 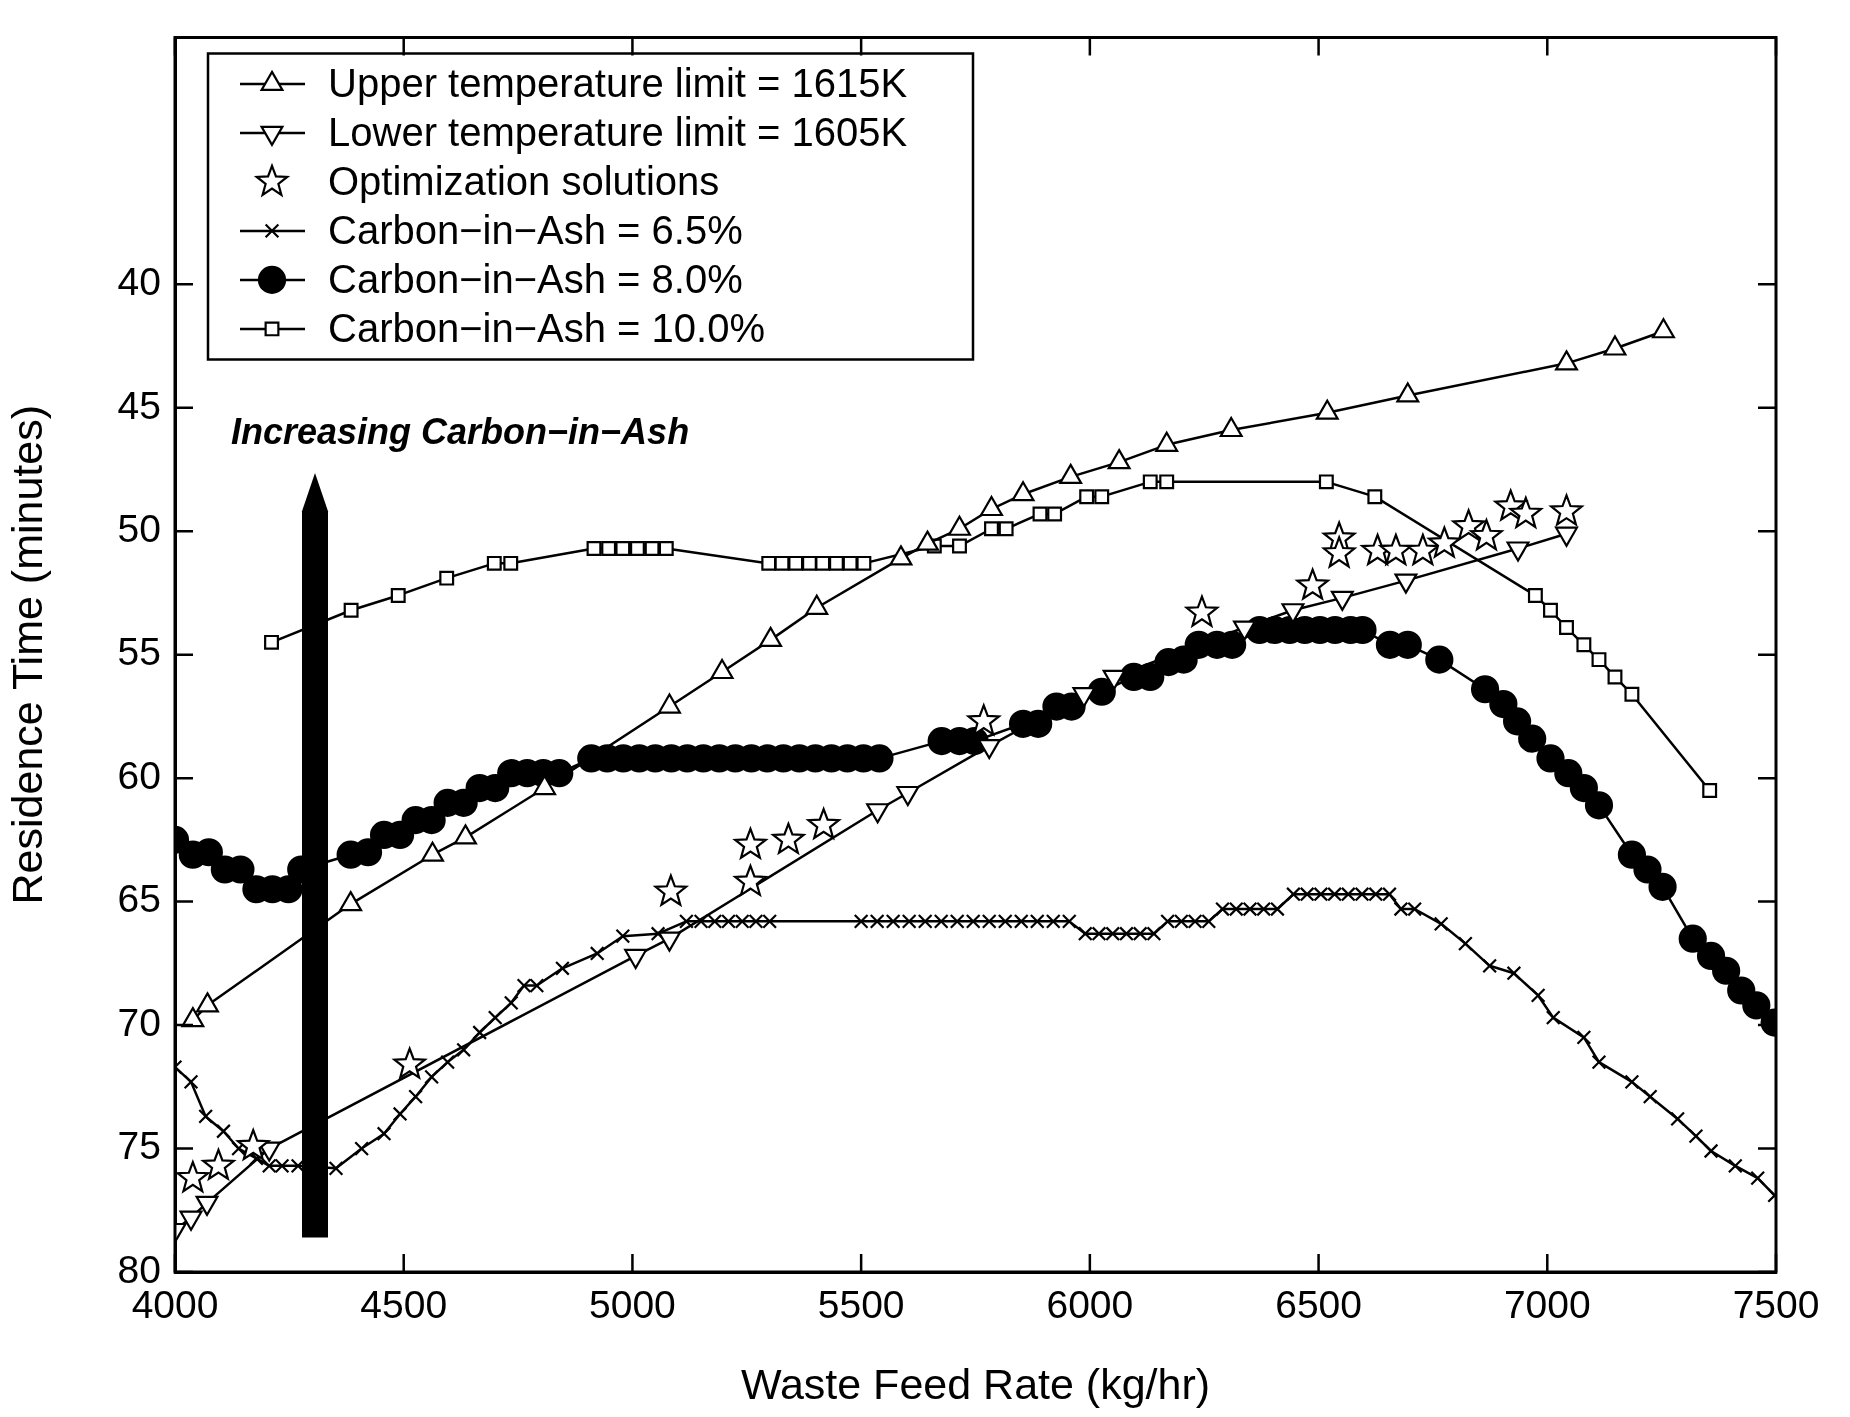 I want to click on x-tick-label: 4500, so click(x=404, y=1305).